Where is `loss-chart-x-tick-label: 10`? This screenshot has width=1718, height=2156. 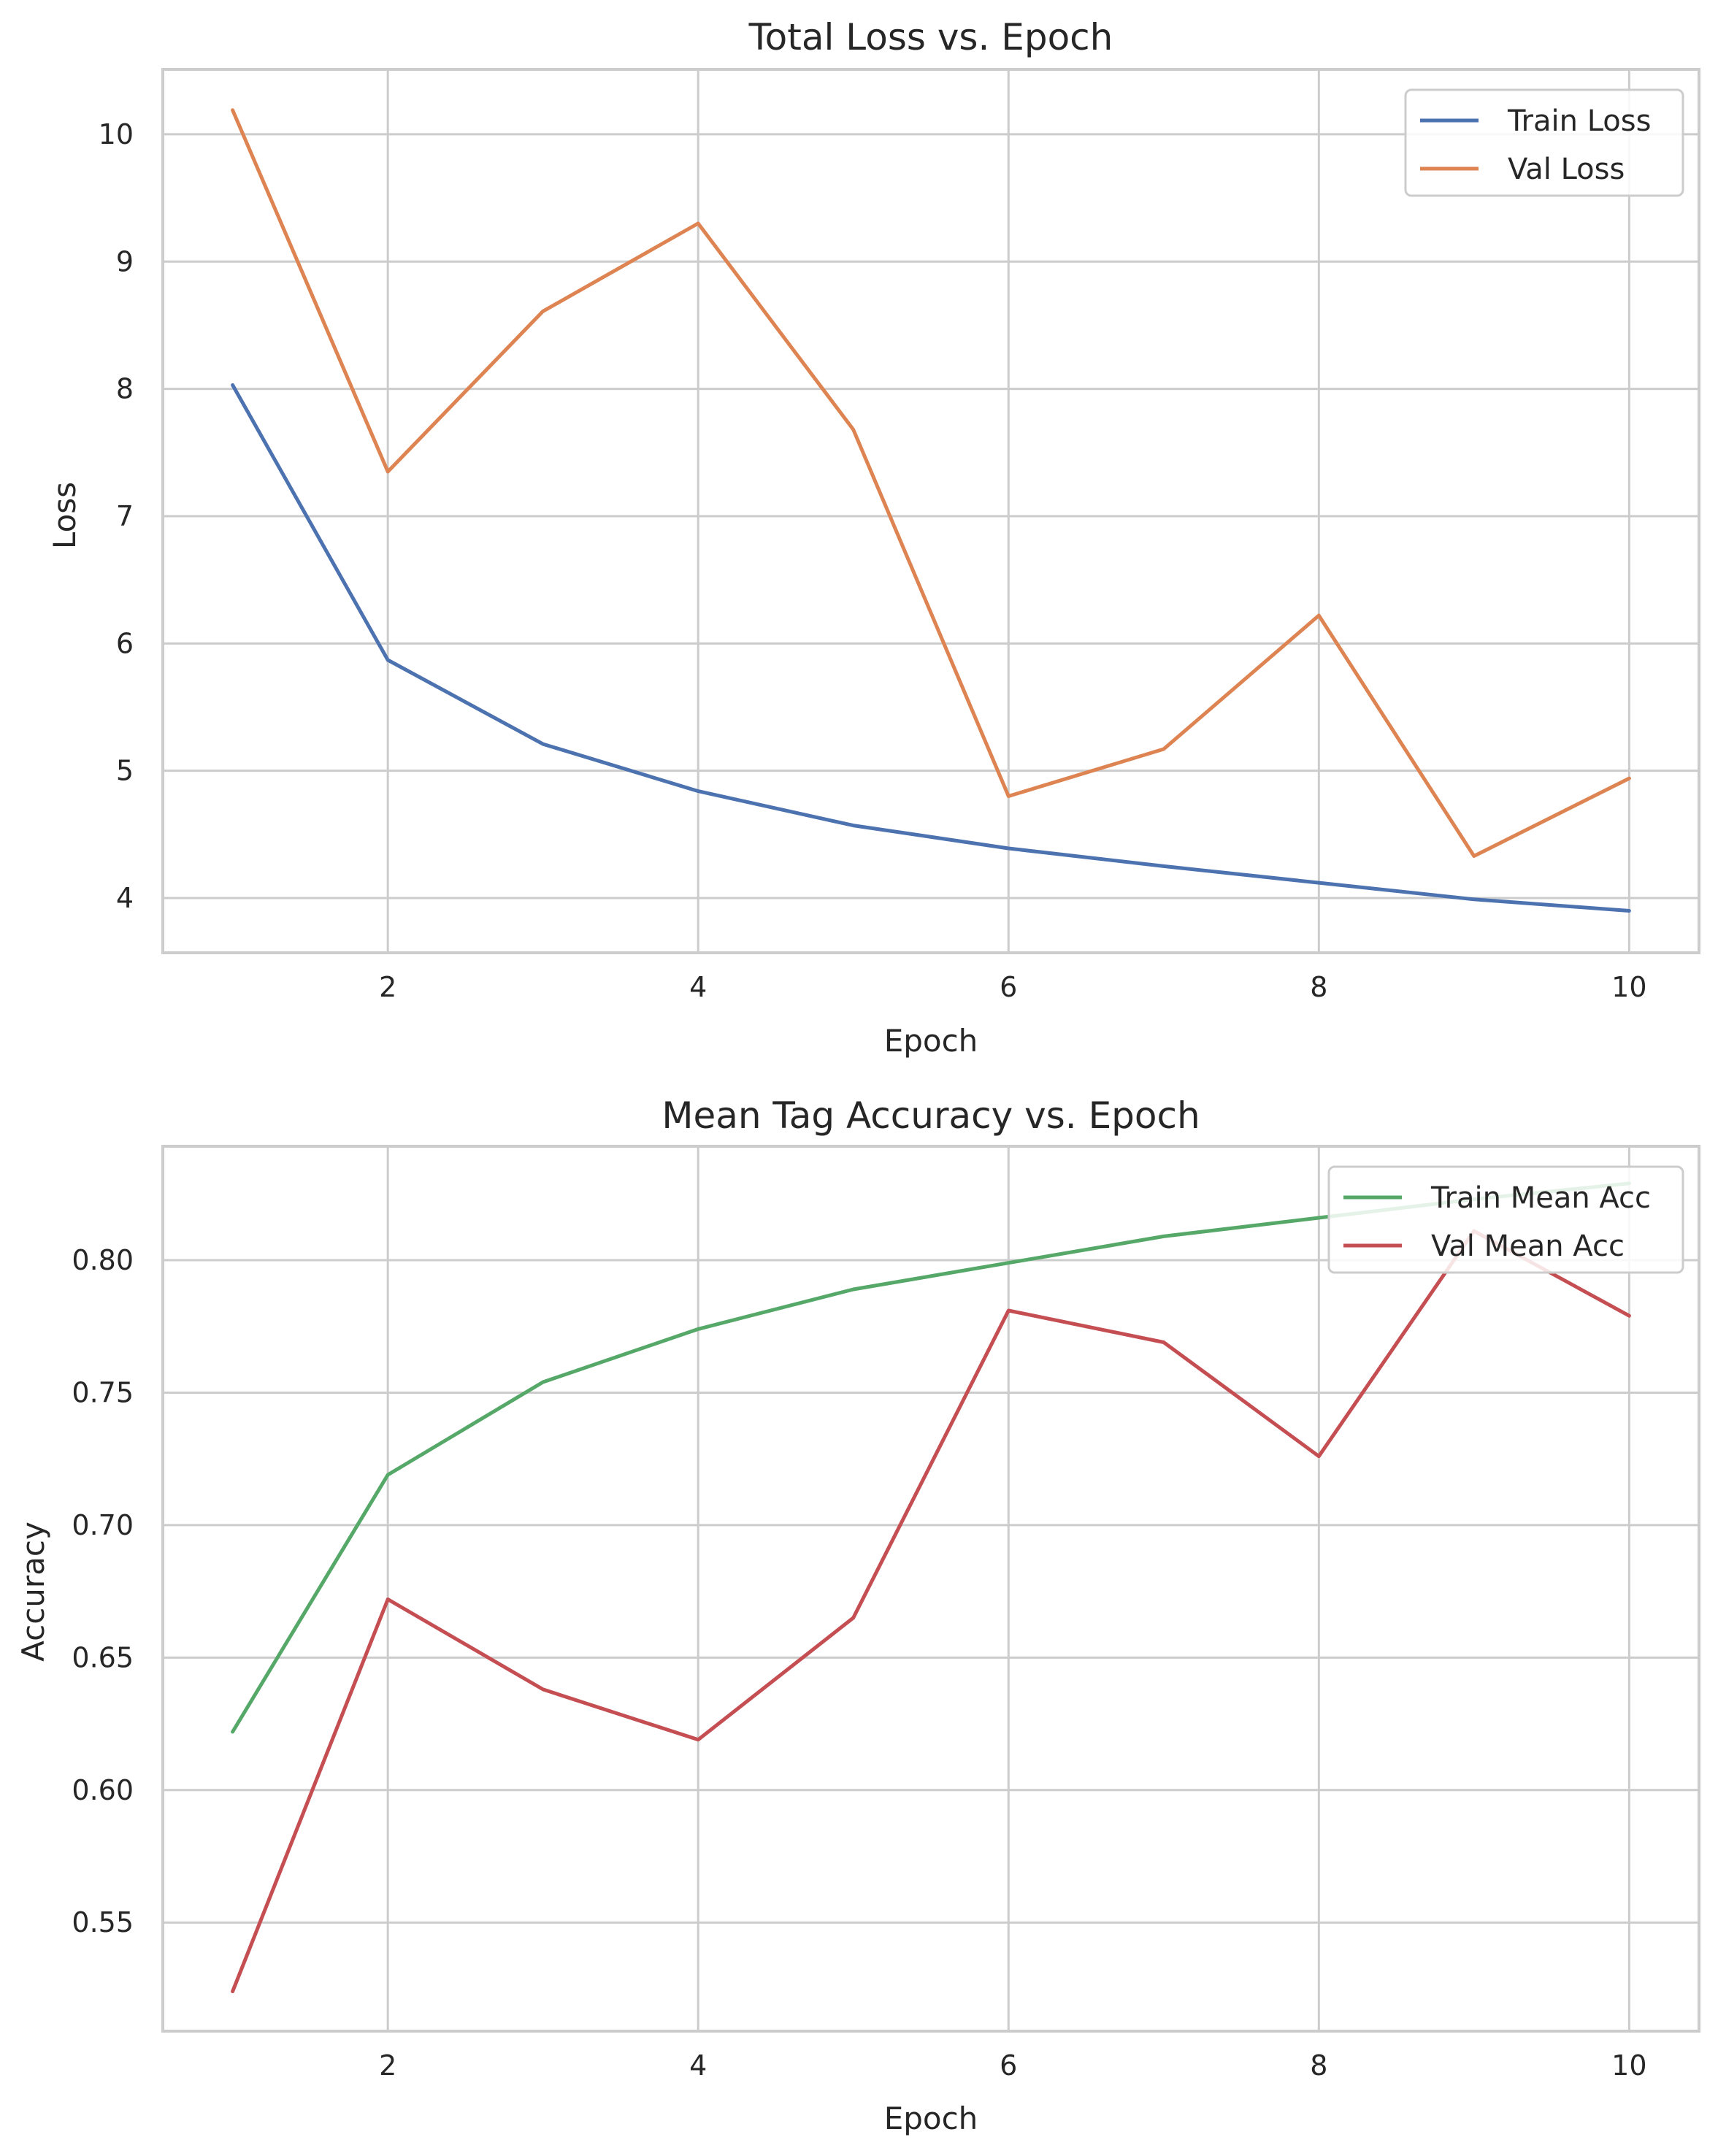
loss-chart-x-tick-label: 10 is located at coordinates (1628, 987).